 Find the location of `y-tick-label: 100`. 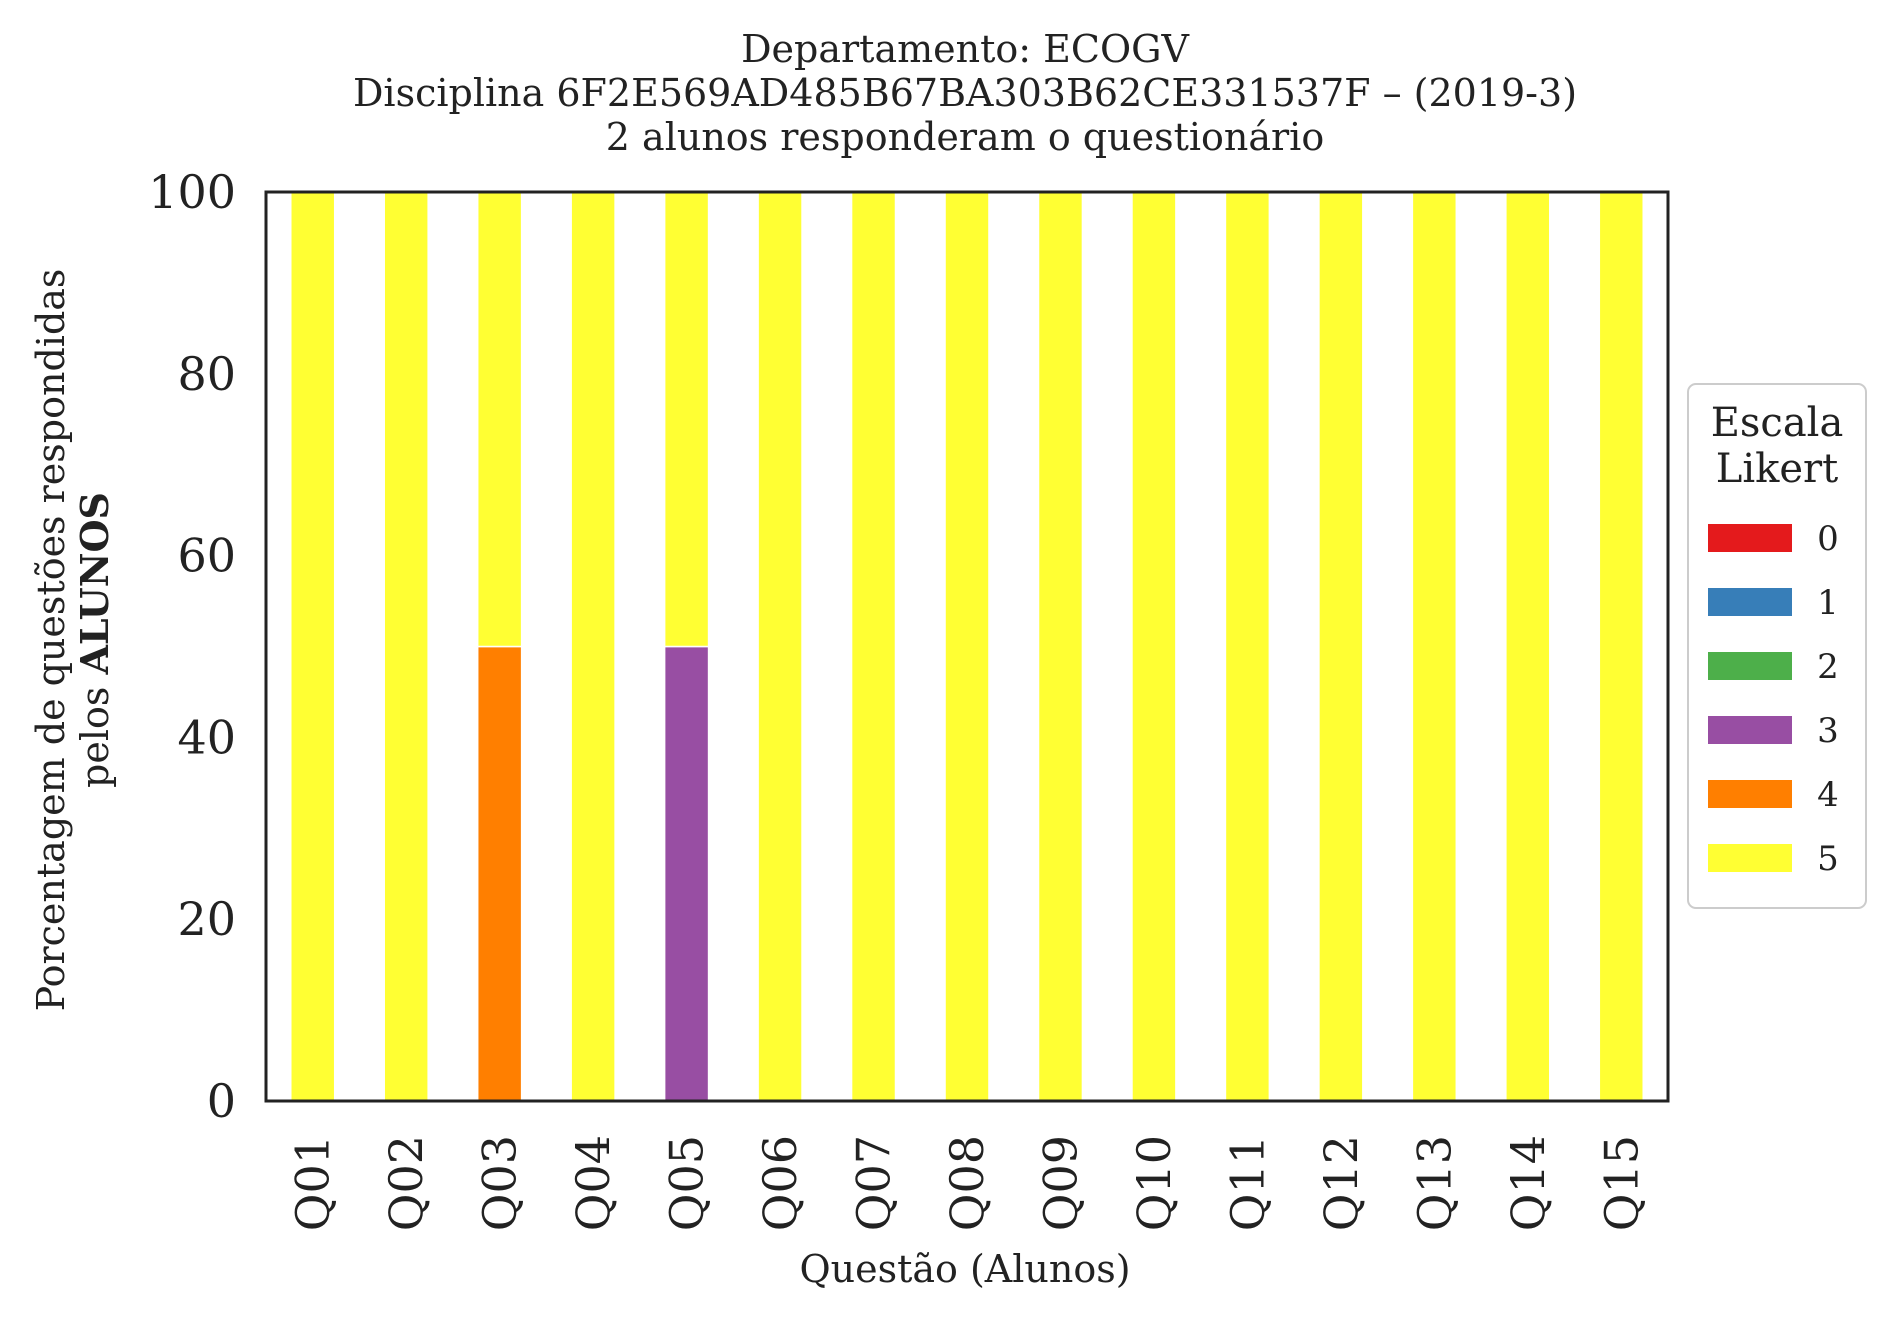

y-tick-label: 100 is located at coordinates (192, 192).